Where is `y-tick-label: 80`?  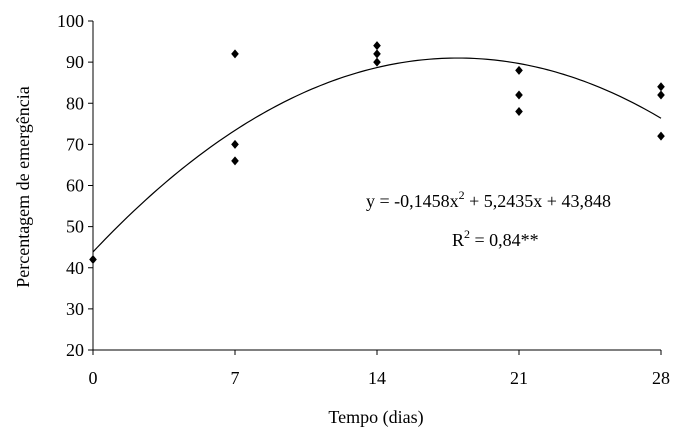 y-tick-label: 80 is located at coordinates (75, 103).